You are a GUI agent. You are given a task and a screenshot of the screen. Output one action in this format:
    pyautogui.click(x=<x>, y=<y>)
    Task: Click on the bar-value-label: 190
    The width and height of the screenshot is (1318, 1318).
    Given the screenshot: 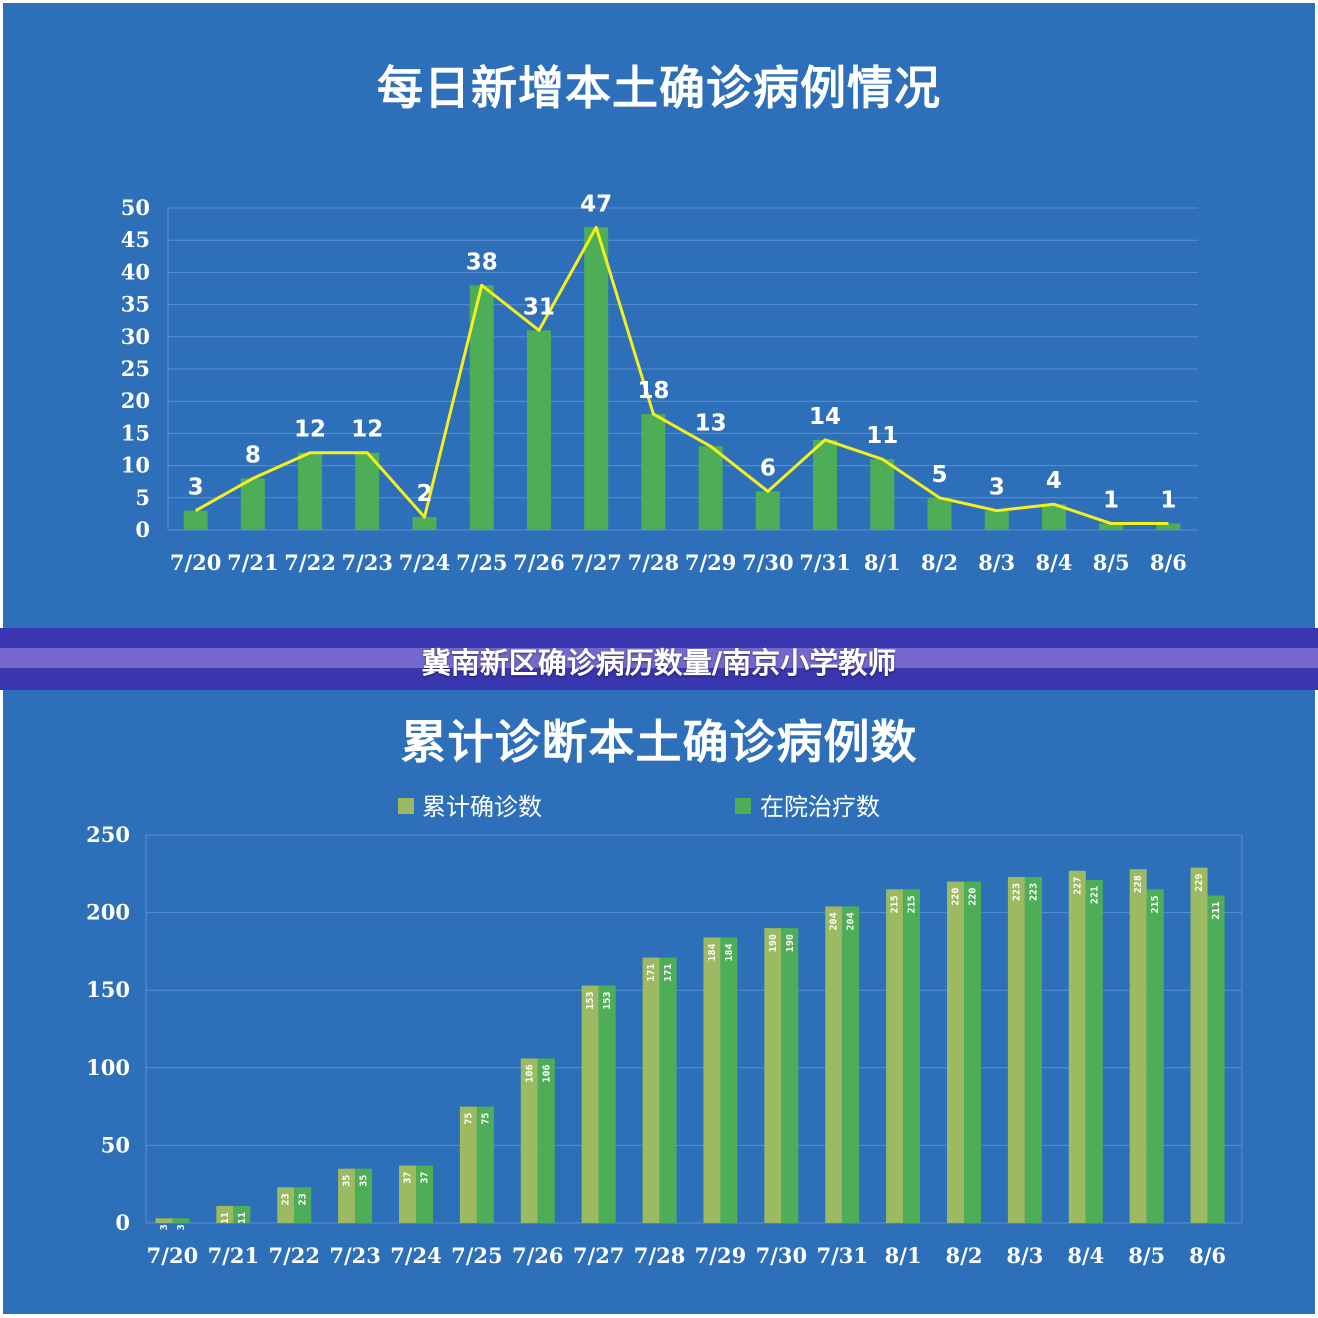 What is the action you would take?
    pyautogui.click(x=773, y=943)
    